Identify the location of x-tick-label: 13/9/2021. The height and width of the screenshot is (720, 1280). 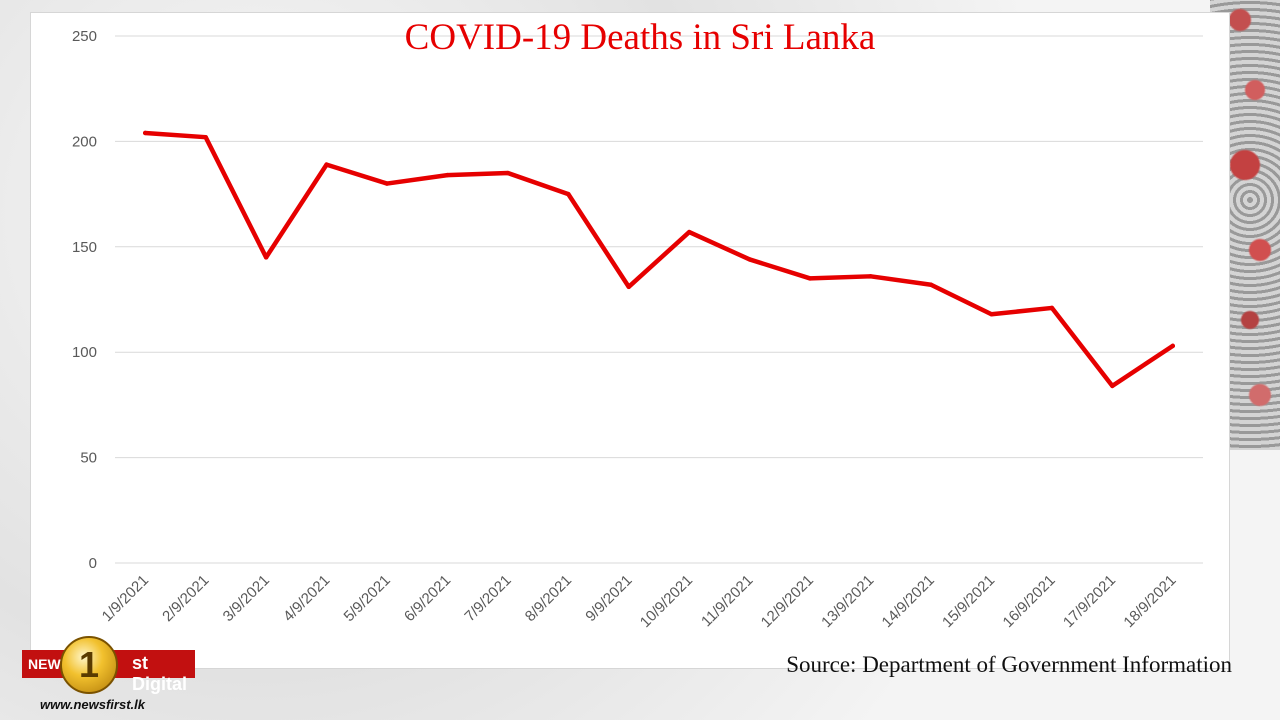
(847, 601).